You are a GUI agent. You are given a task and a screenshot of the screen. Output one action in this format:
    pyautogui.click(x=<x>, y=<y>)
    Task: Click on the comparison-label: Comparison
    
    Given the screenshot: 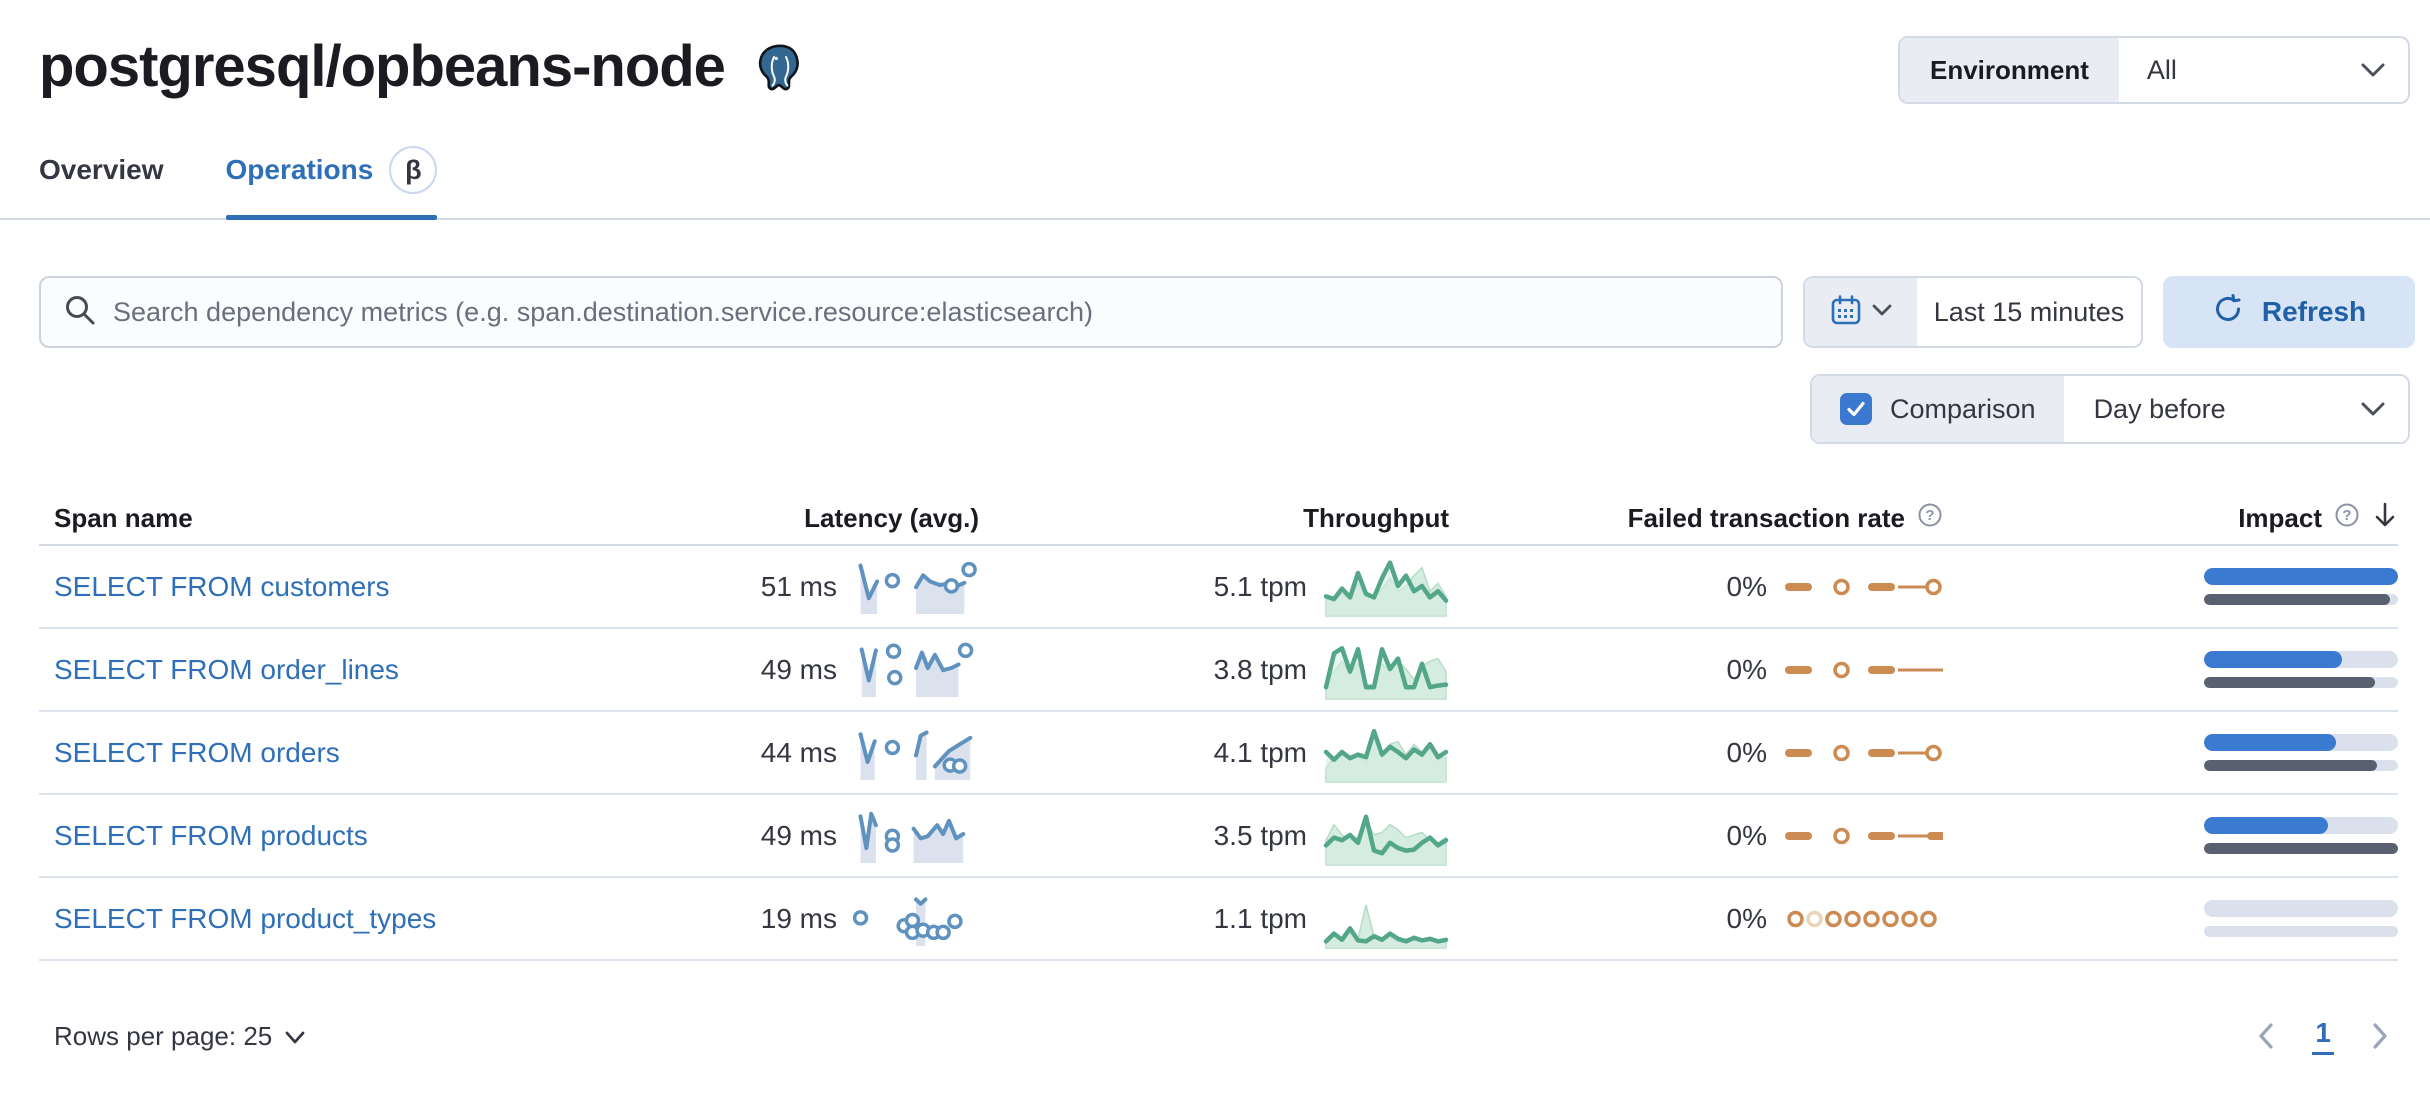 What is the action you would take?
    pyautogui.click(x=1963, y=408)
    